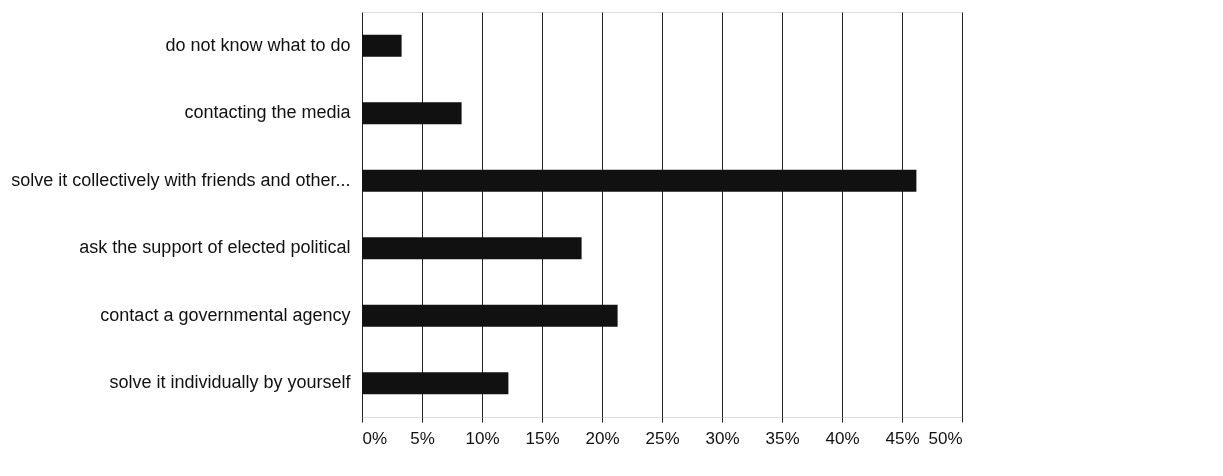 This screenshot has height=476, width=1223. What do you see at coordinates (215, 247) in the screenshot?
I see `y-tick-label: ask the support of elected political` at bounding box center [215, 247].